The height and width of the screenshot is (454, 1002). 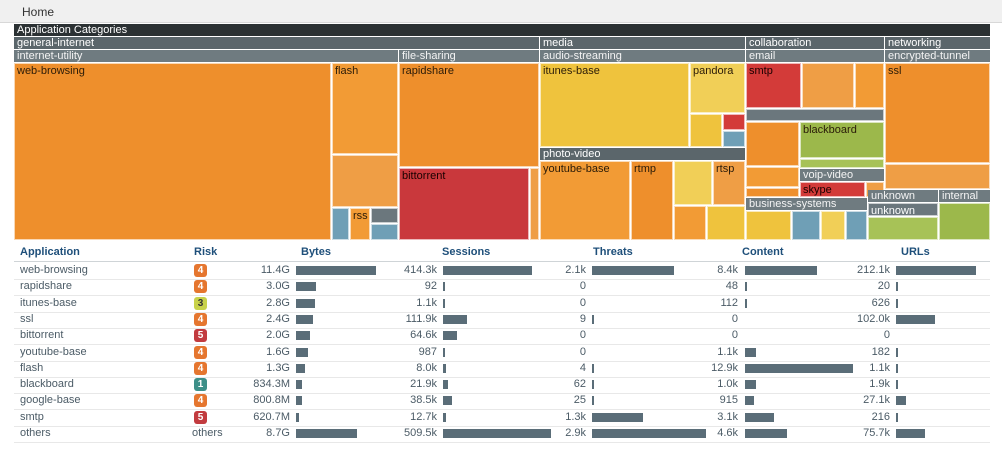 I want to click on application-name: bittorrent, so click(x=42, y=335).